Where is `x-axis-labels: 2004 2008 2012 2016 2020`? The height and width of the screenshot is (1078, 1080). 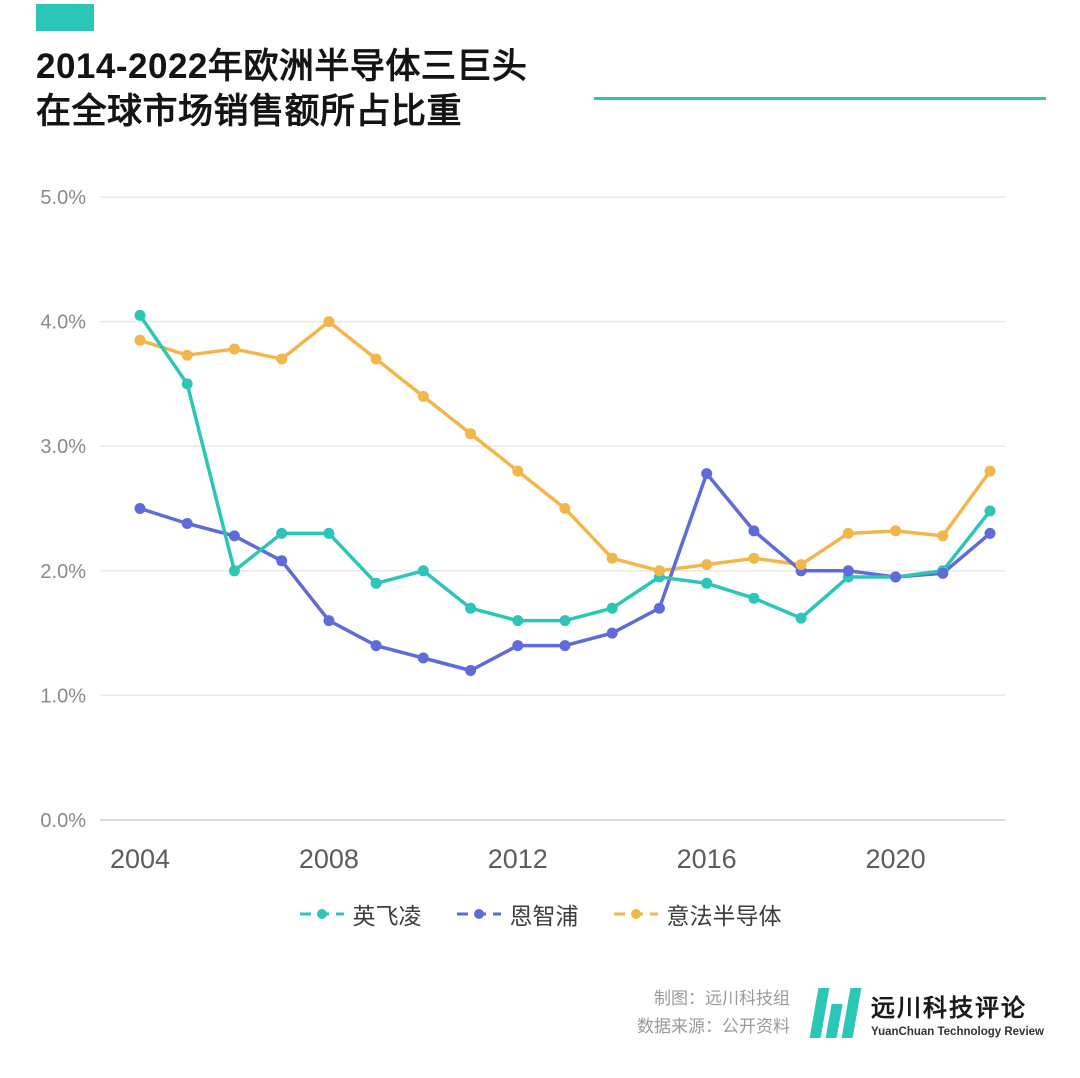
x-axis-labels: 2004 2008 2012 2016 2020 is located at coordinates (518, 859).